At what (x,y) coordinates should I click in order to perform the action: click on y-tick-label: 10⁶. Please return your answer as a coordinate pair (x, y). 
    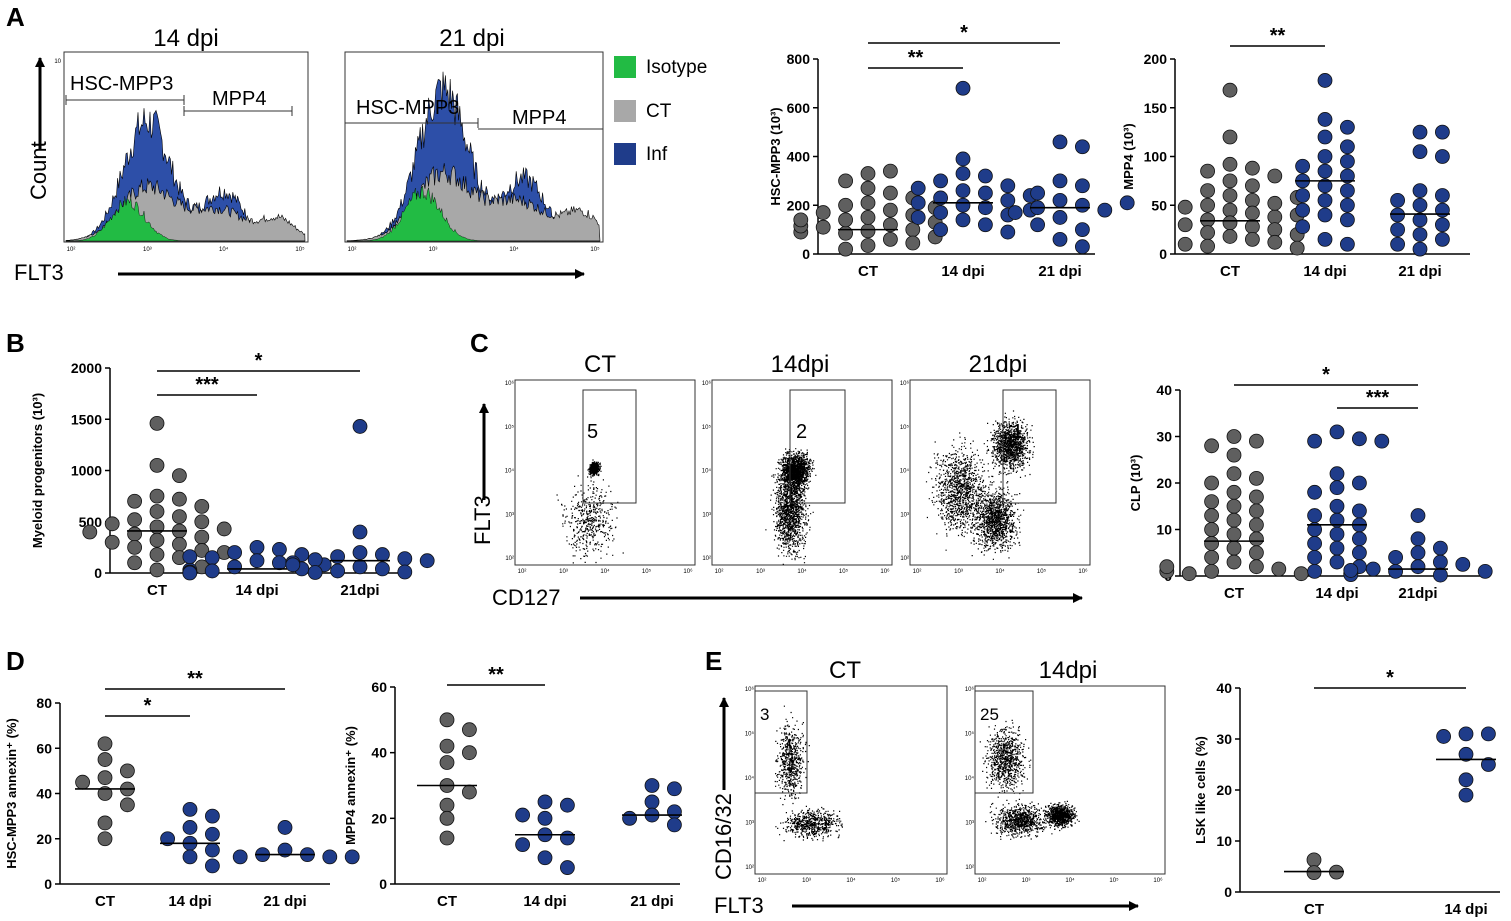
    Looking at the image, I should click on (707, 383).